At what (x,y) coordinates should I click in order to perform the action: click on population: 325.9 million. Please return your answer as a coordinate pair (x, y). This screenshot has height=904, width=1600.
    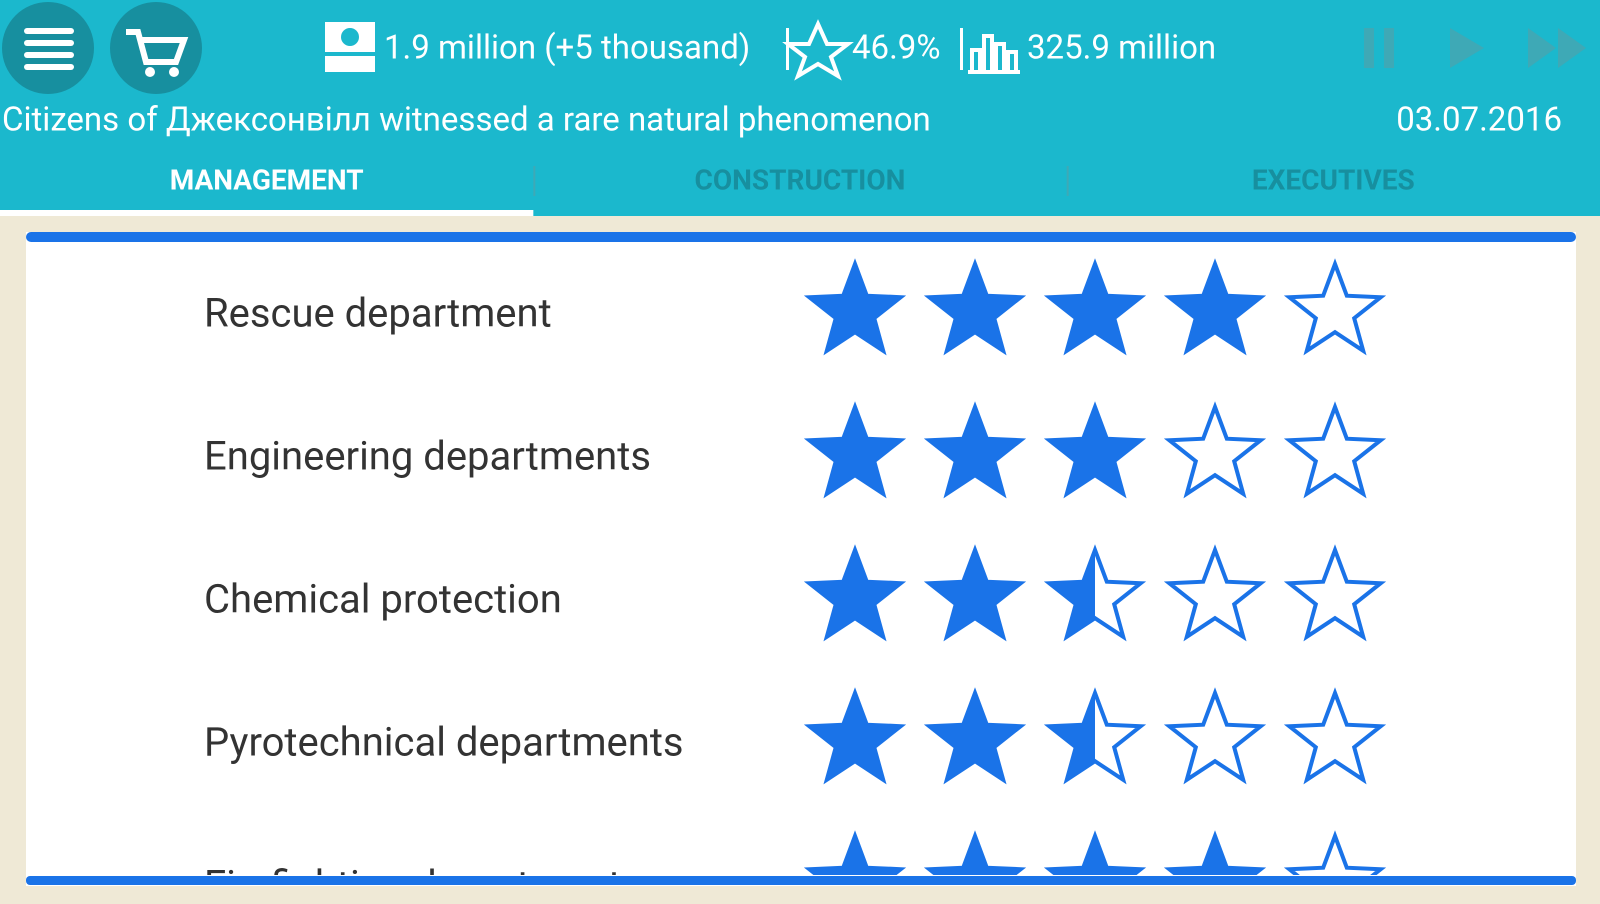
    Looking at the image, I should click on (1121, 48).